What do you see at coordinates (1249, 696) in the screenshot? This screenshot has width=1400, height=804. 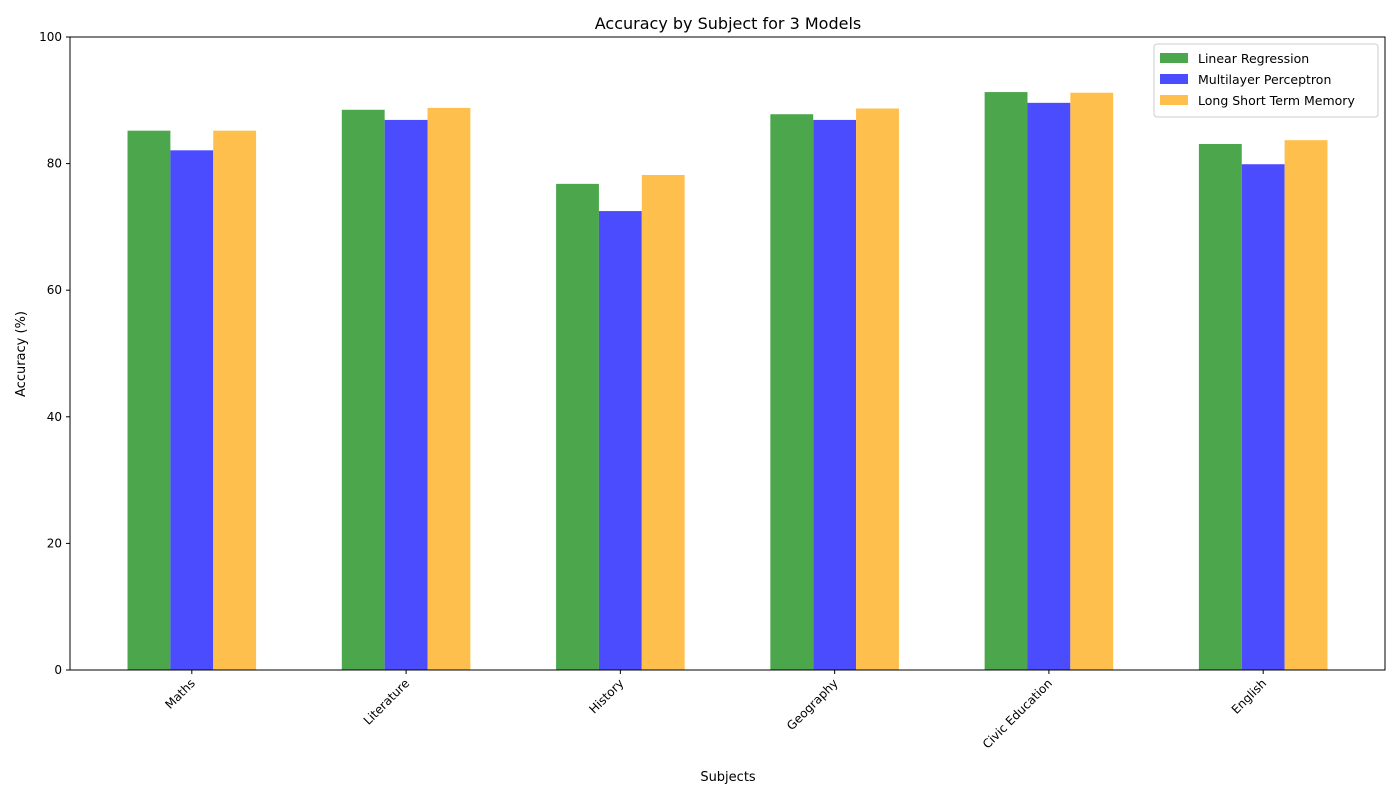 I see `x-tick-label: English` at bounding box center [1249, 696].